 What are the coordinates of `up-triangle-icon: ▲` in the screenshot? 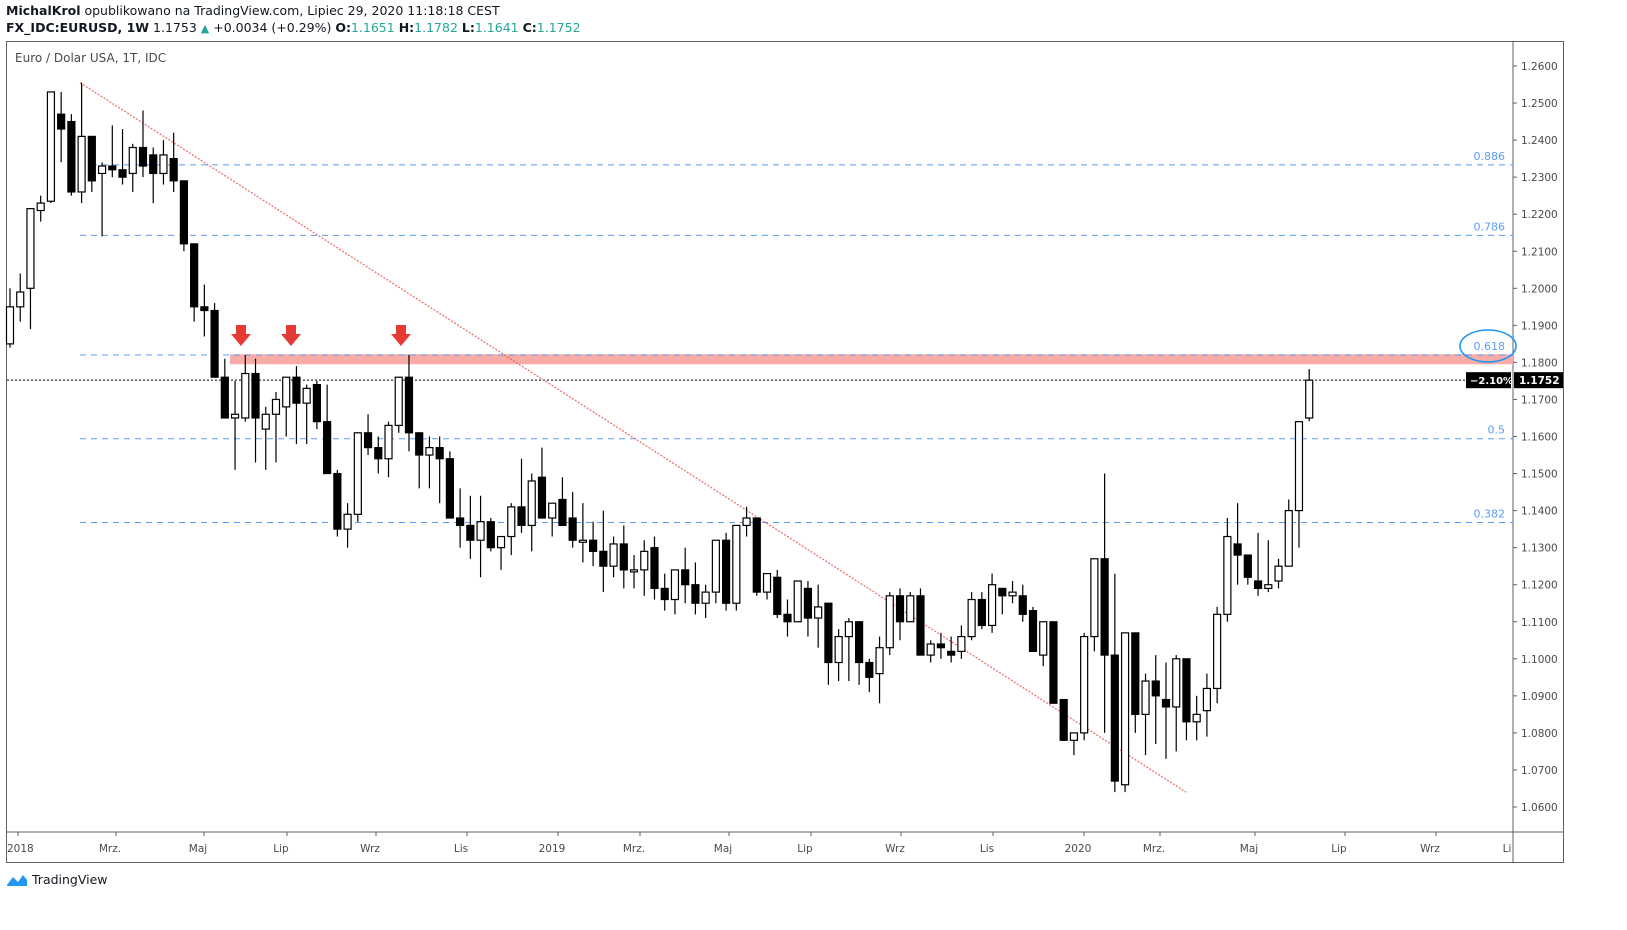 It's located at (205, 28).